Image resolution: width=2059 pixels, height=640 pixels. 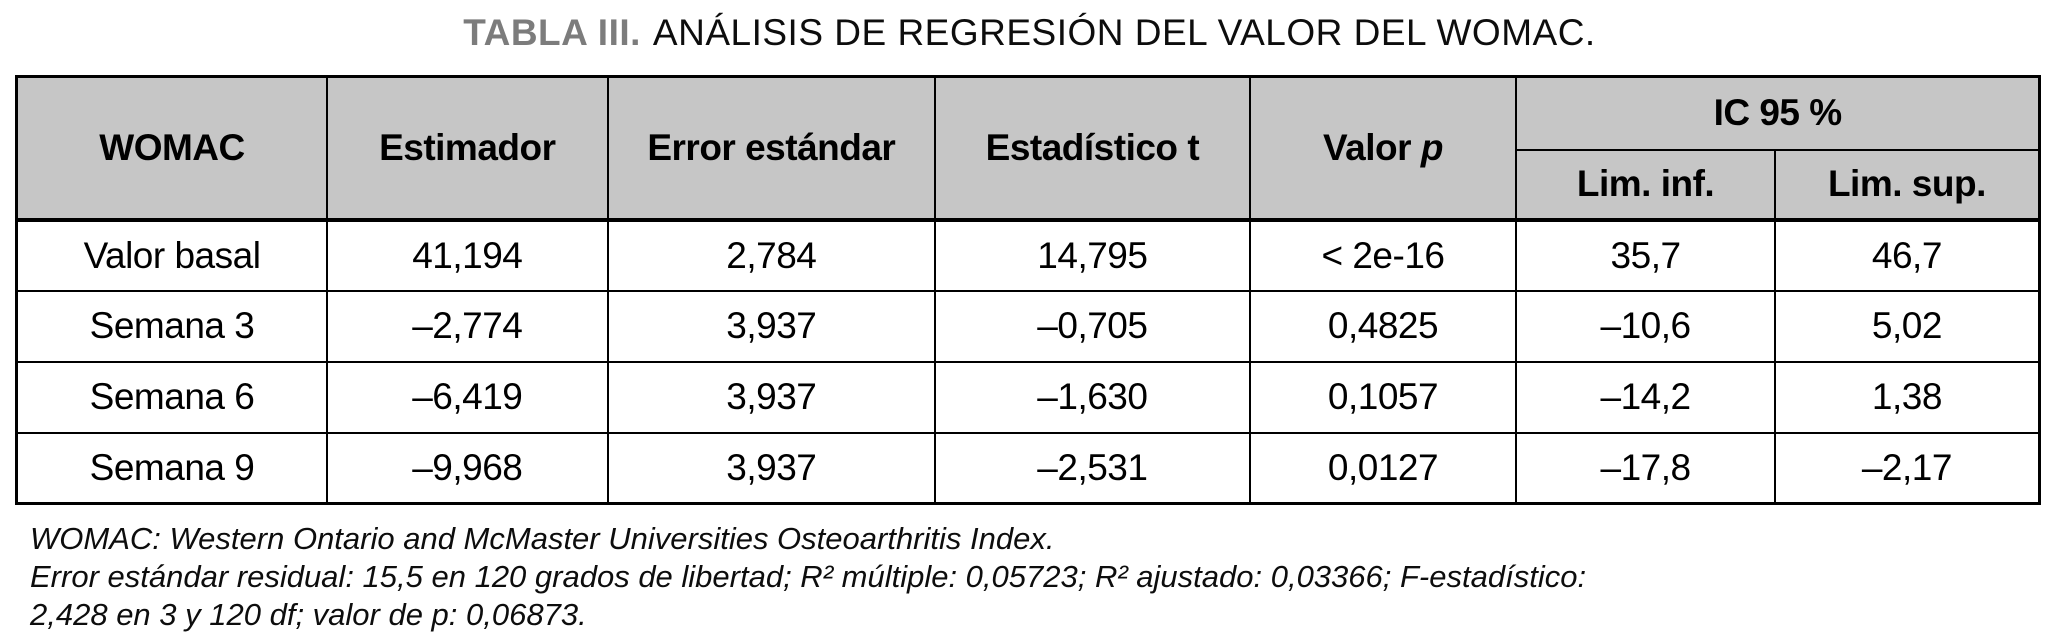 I want to click on data-cell: –14,2, so click(x=1645, y=397).